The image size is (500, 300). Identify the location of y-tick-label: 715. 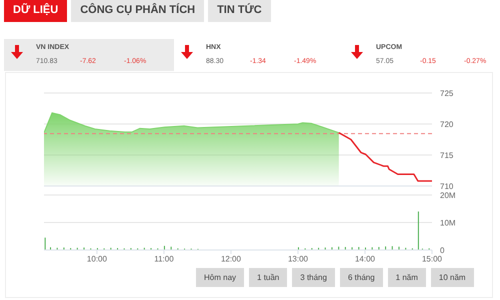
(447, 155).